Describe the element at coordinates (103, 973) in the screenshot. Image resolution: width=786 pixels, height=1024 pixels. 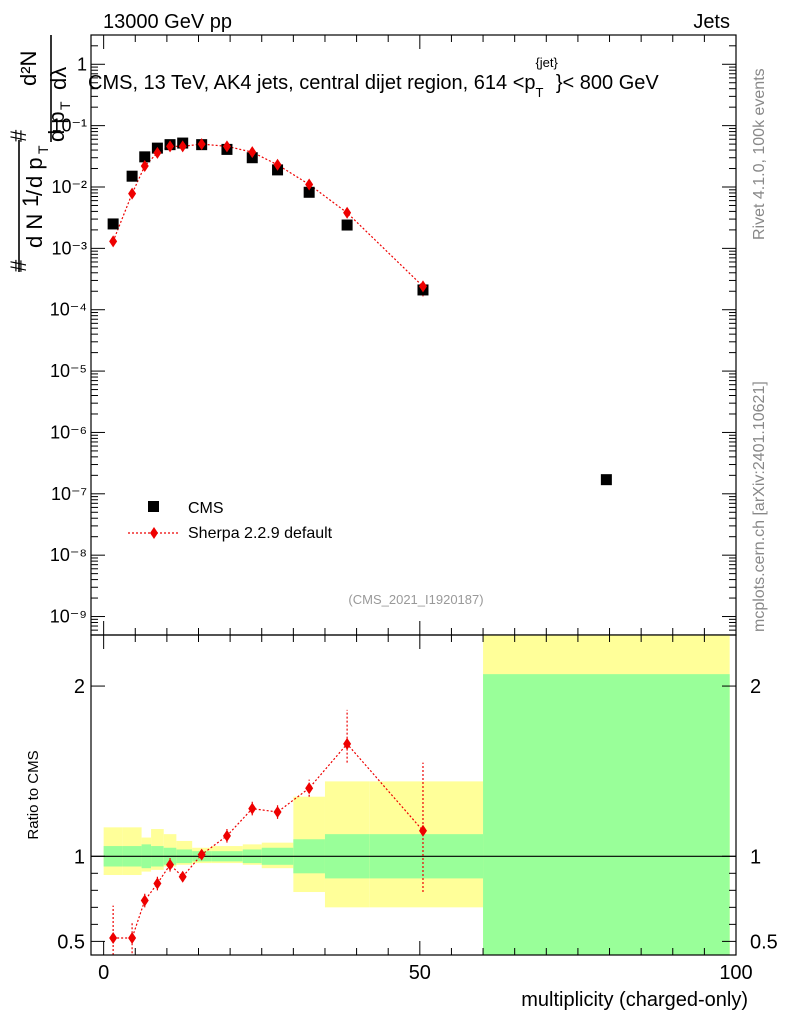
I see `x-tick-label: 0` at that location.